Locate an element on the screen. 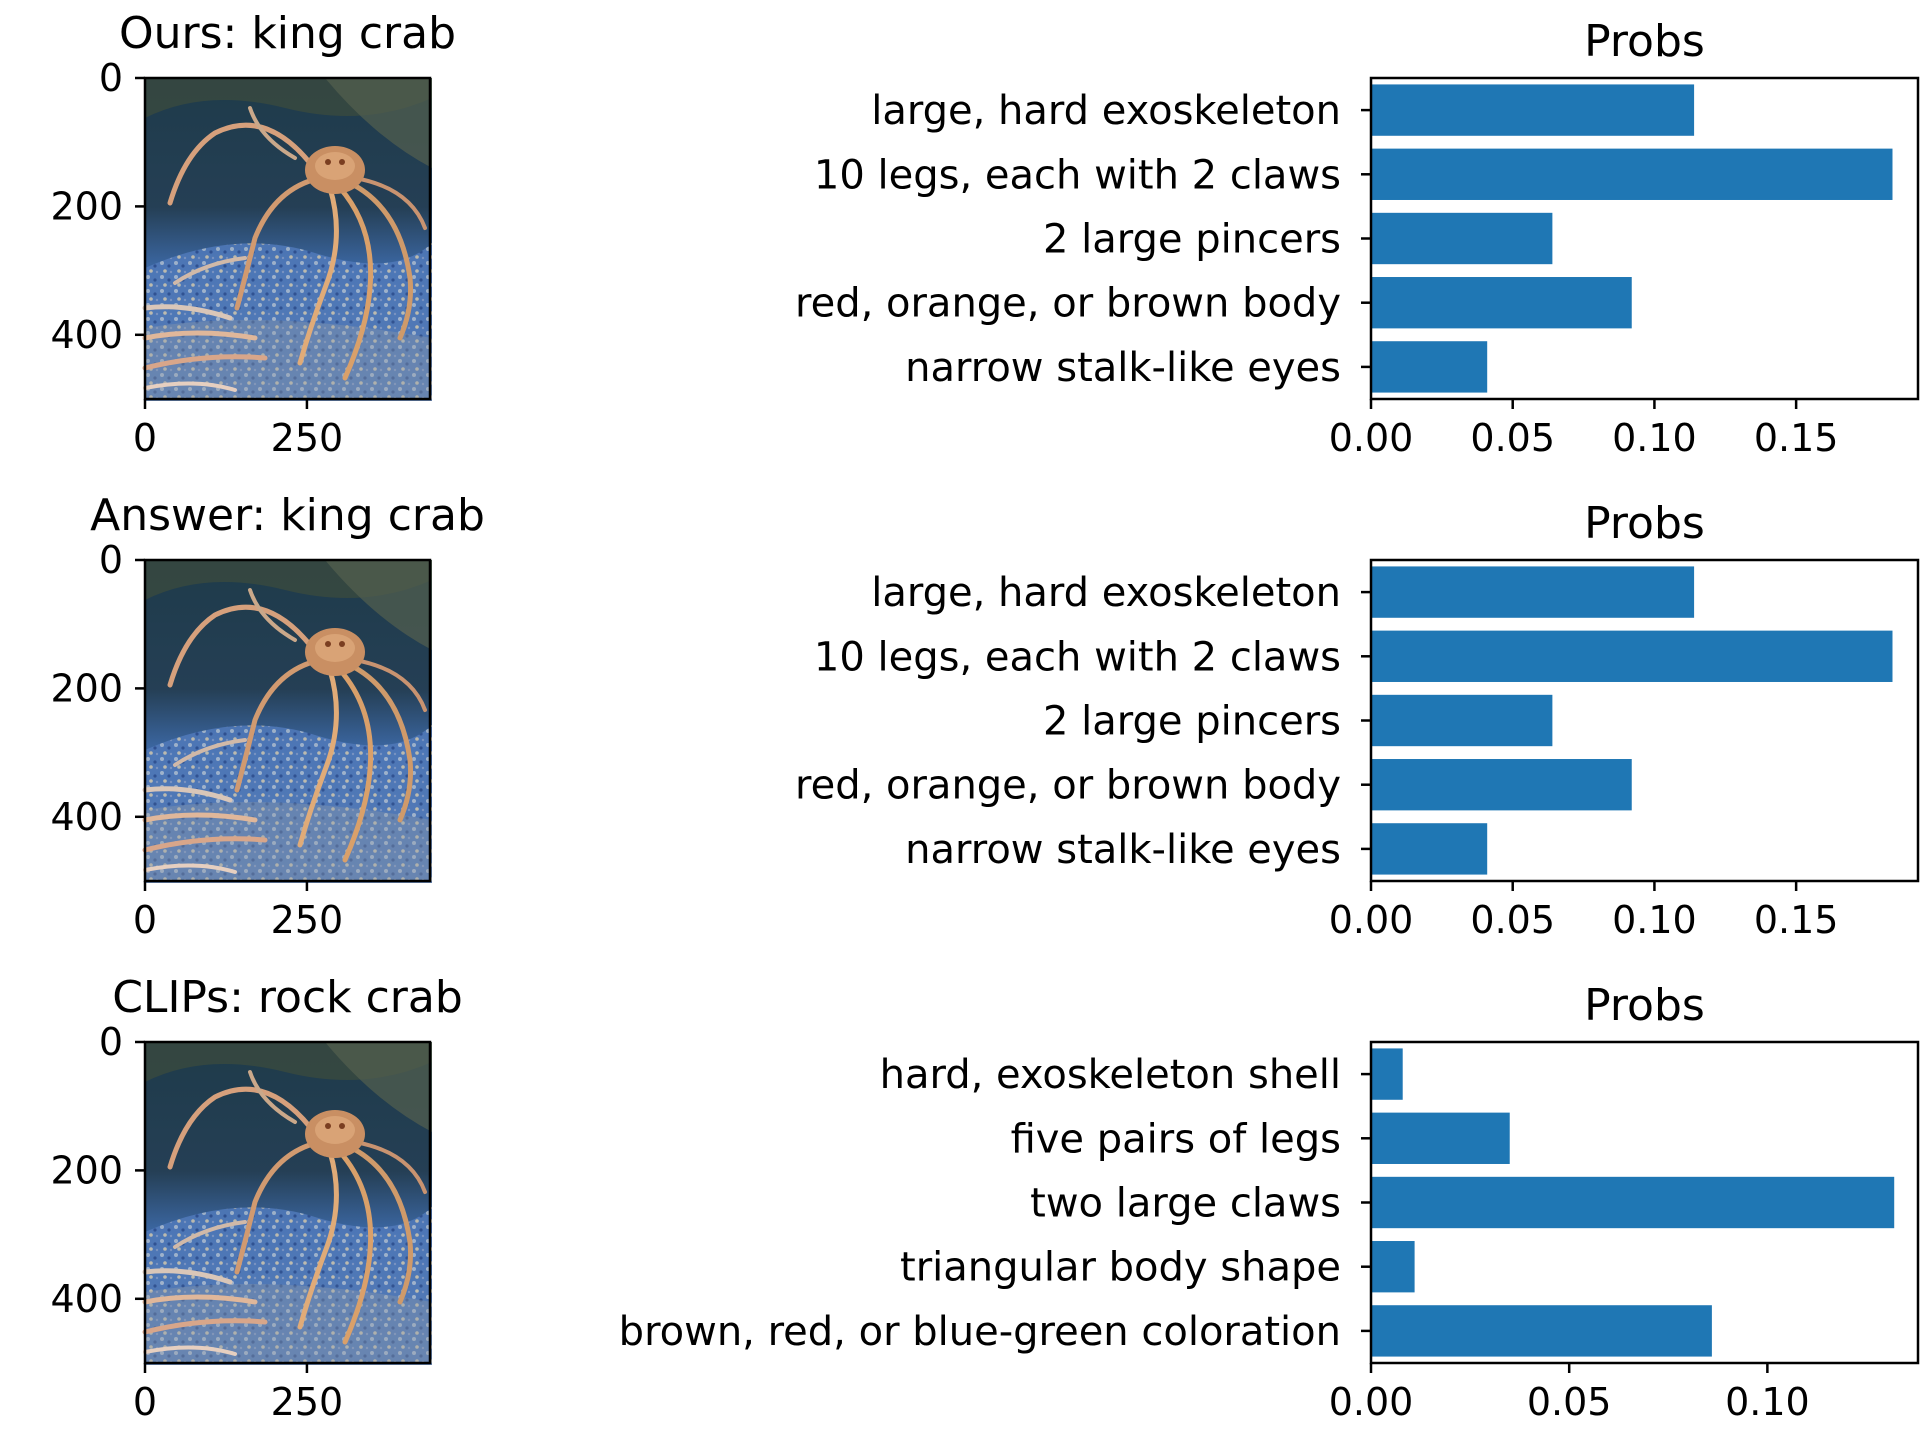 The image size is (1920, 1440). category-label: two large claws is located at coordinates (1185, 1204).